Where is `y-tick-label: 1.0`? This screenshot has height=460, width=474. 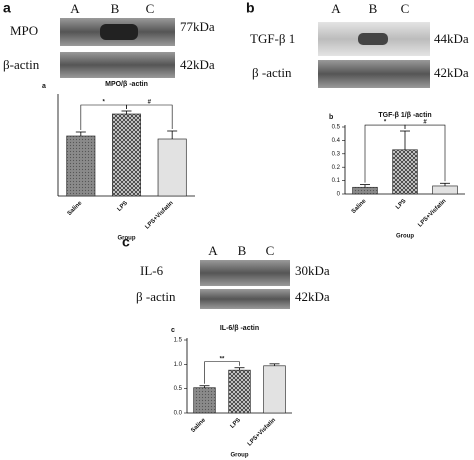 y-tick-label: 1.0 is located at coordinates (178, 365).